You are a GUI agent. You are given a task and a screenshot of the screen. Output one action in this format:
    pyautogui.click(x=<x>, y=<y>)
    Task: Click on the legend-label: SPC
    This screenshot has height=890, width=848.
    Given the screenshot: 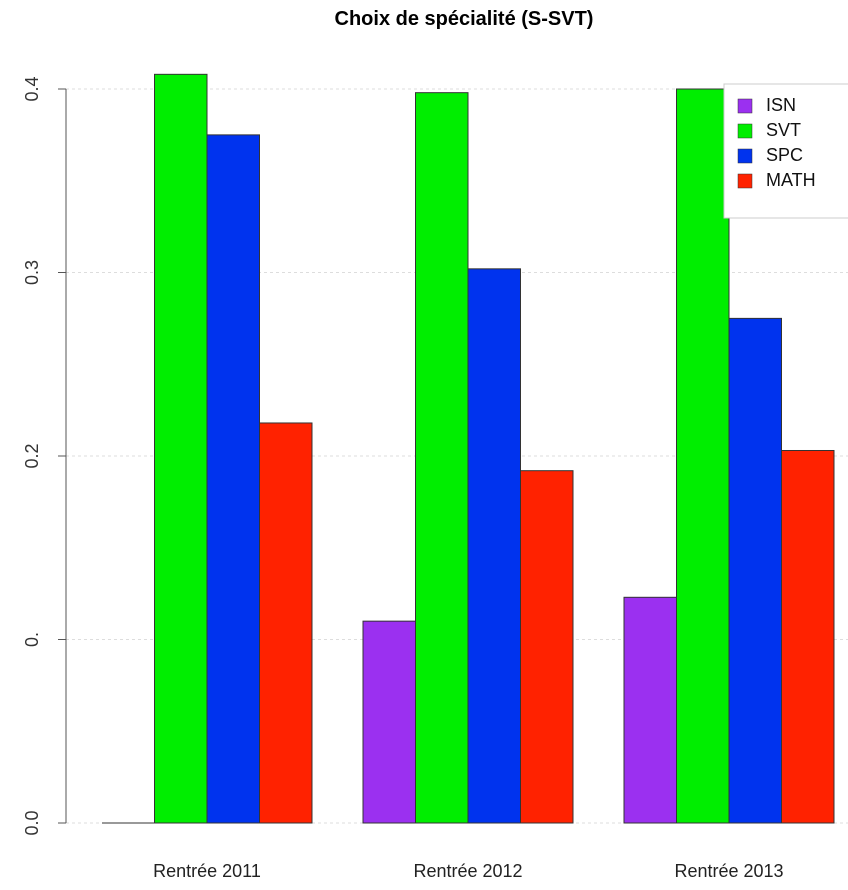 What is the action you would take?
    pyautogui.click(x=784, y=155)
    